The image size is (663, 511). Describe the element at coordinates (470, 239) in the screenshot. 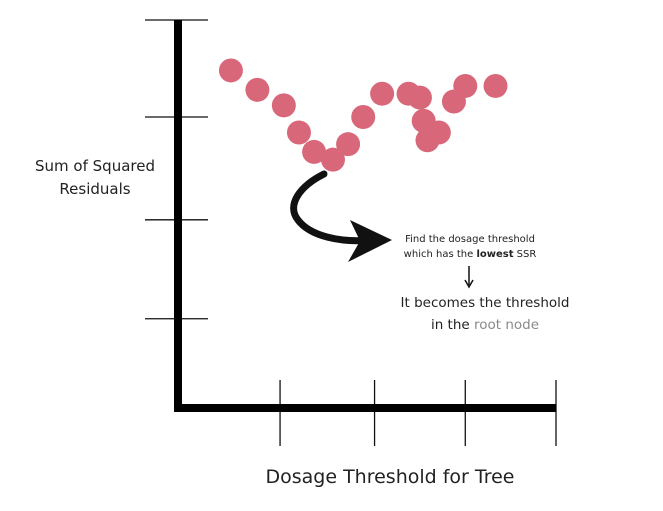

I see `annotation-note-line-1: Find the dosage threshold` at that location.